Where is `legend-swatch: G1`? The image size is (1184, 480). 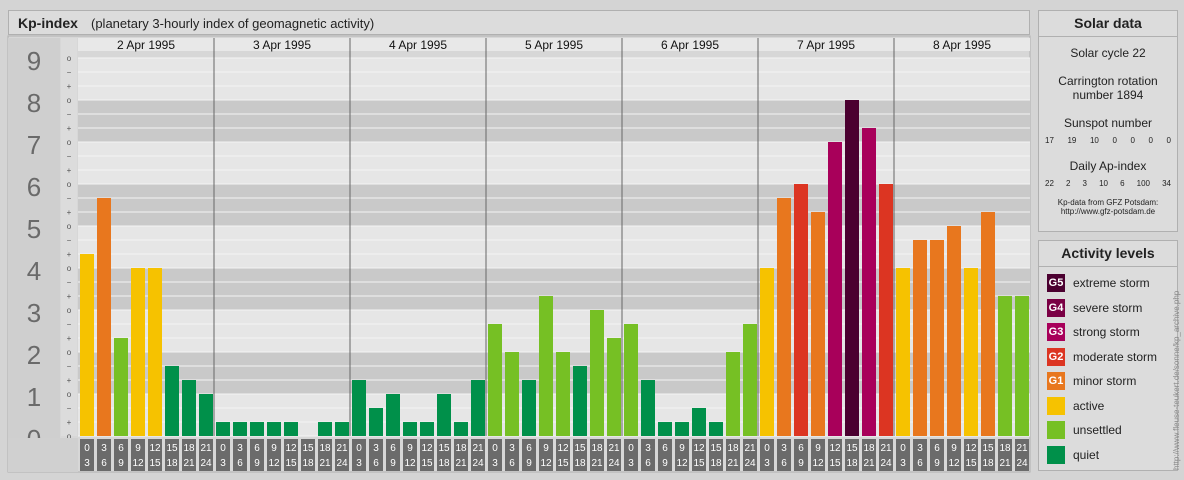
legend-swatch: G1 is located at coordinates (1056, 381).